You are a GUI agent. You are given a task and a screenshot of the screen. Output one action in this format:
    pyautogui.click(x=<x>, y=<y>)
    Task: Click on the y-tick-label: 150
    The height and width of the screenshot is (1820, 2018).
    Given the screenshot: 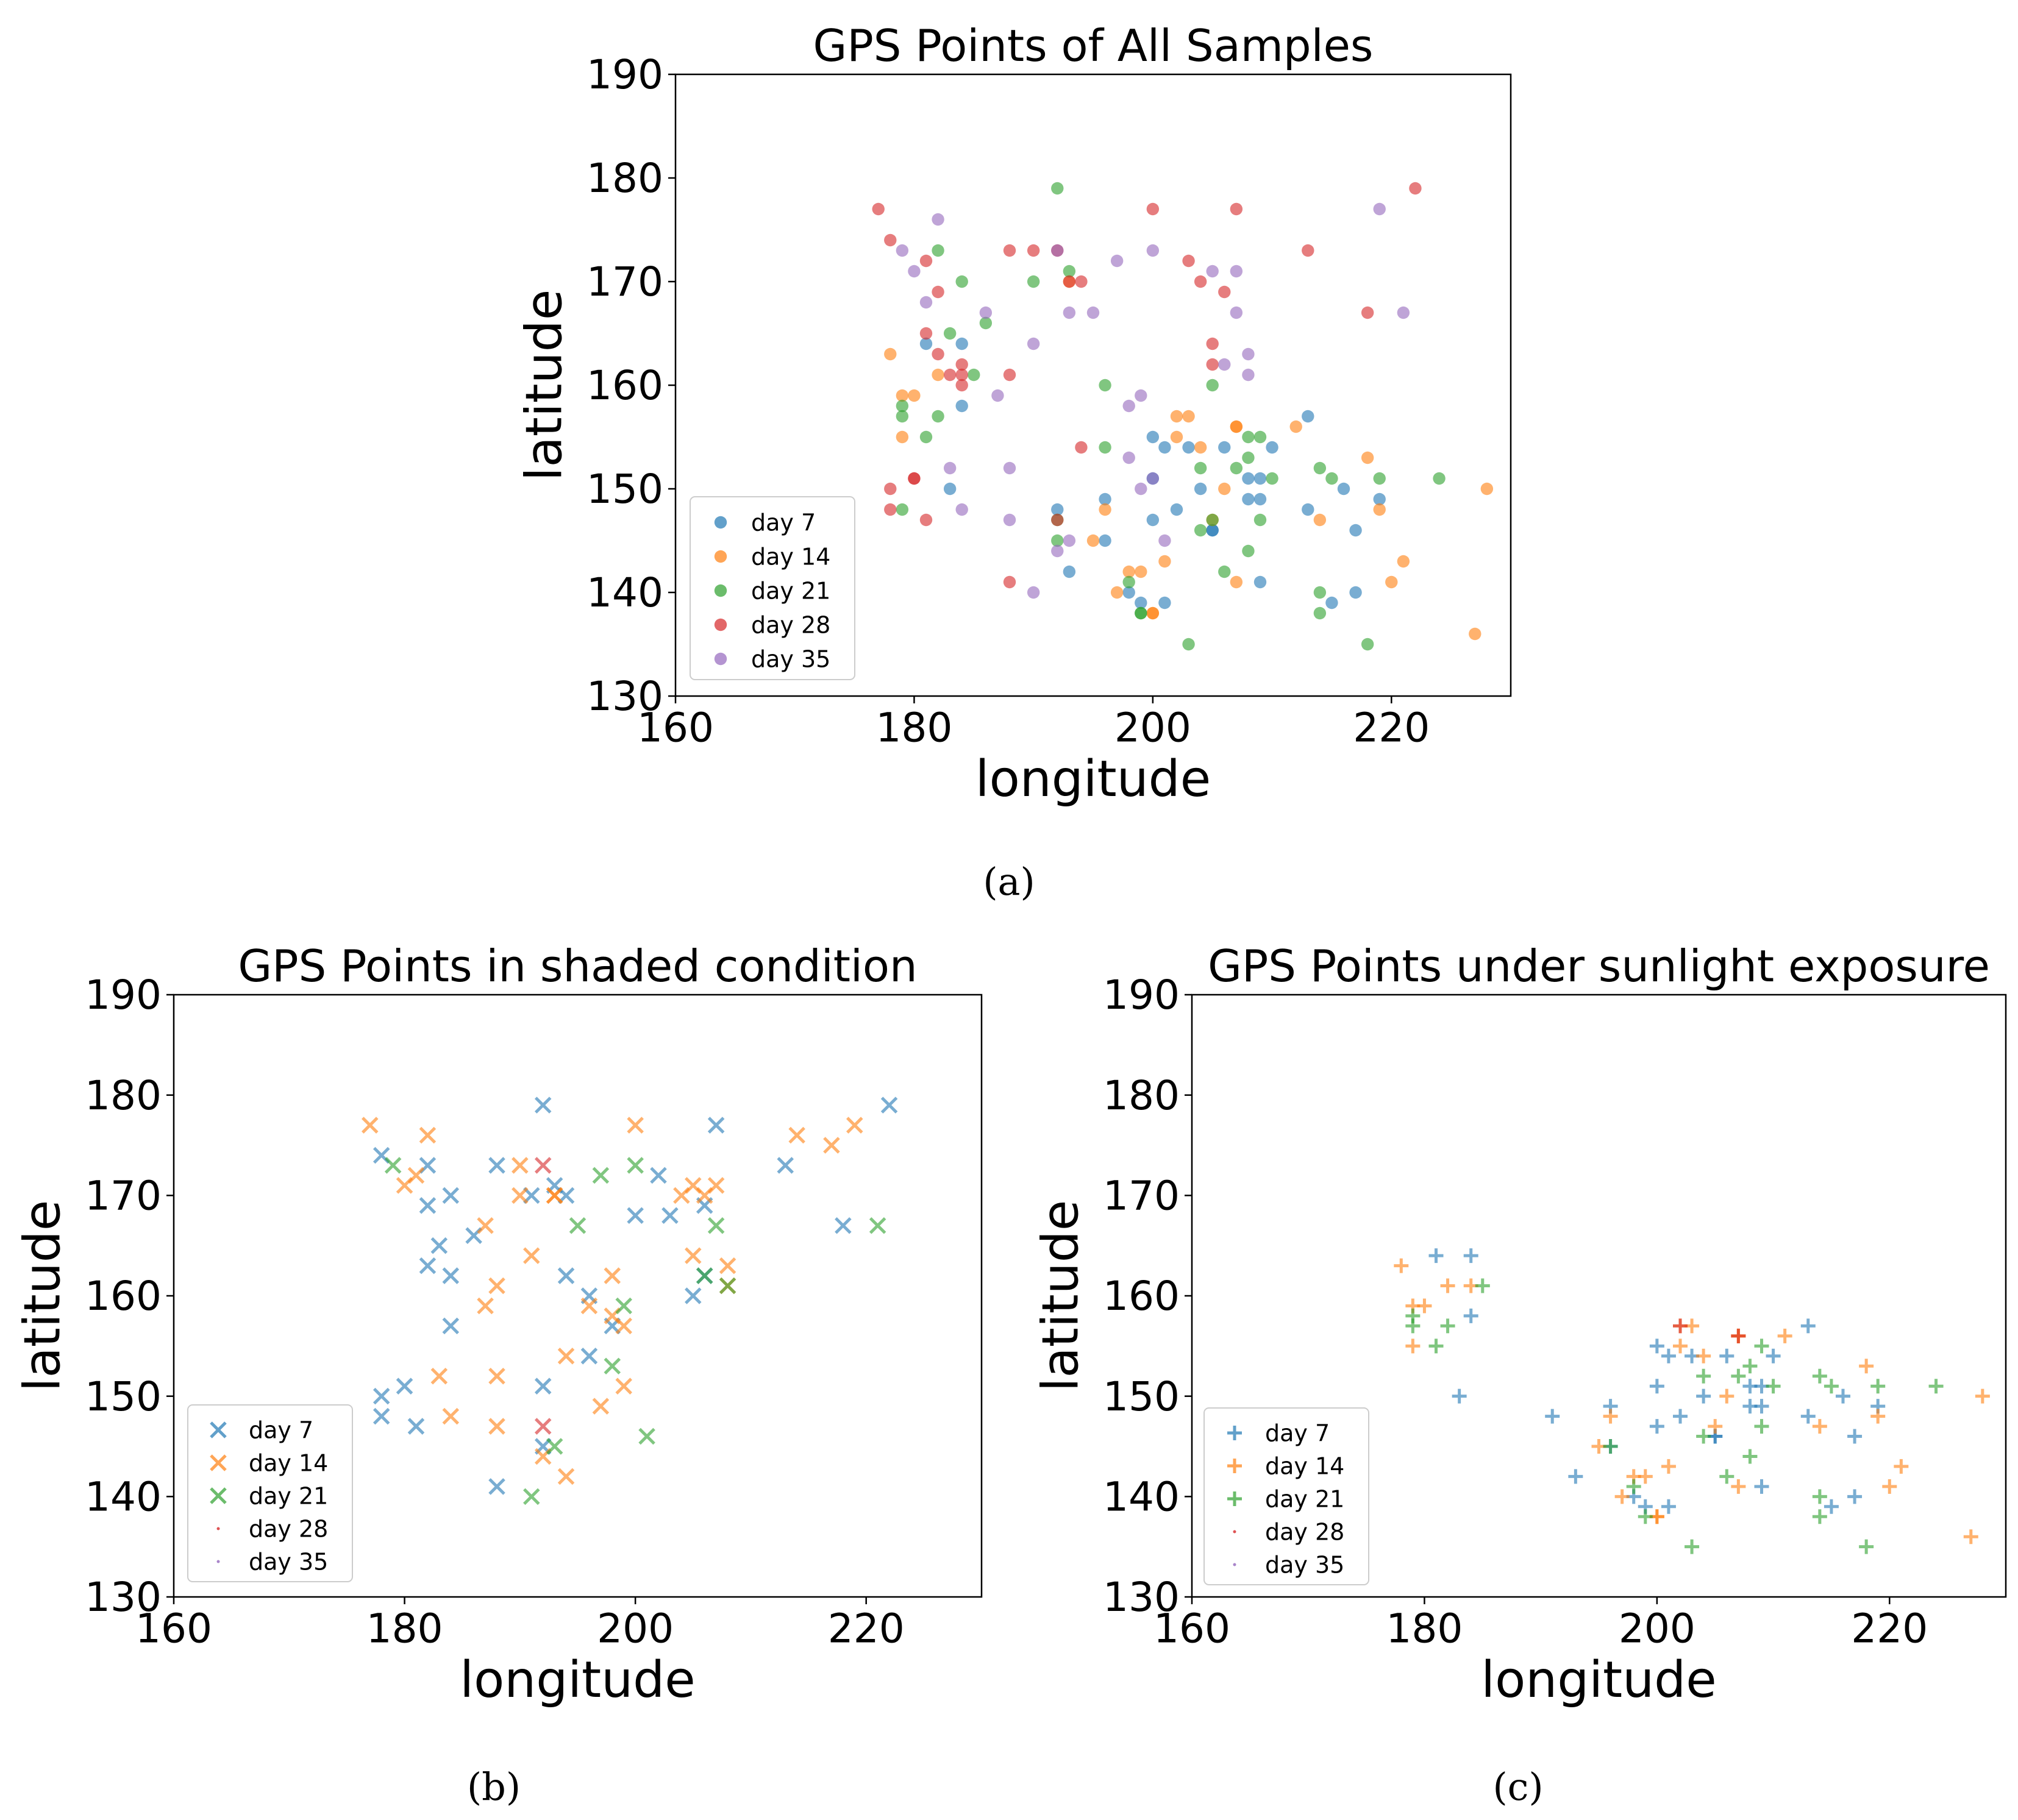 What is the action you would take?
    pyautogui.click(x=625, y=489)
    